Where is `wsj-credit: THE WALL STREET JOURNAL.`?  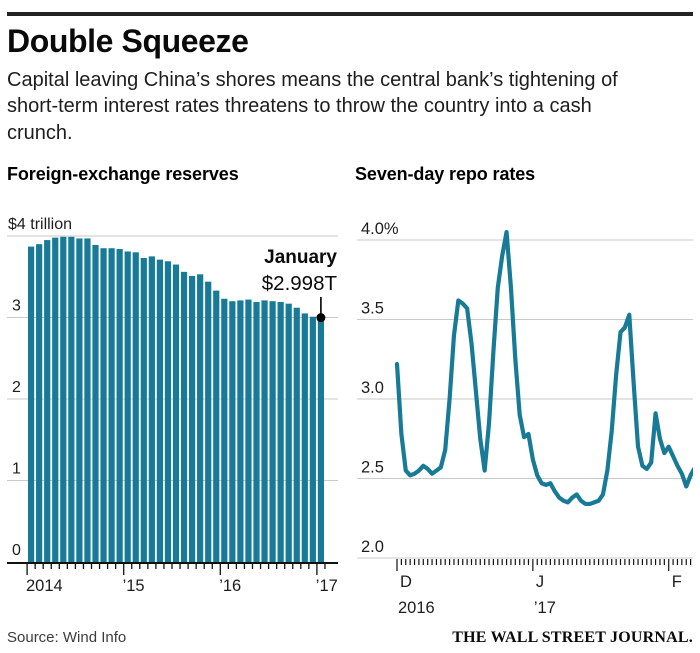
wsj-credit: THE WALL STREET JOURNAL. is located at coordinates (572, 637).